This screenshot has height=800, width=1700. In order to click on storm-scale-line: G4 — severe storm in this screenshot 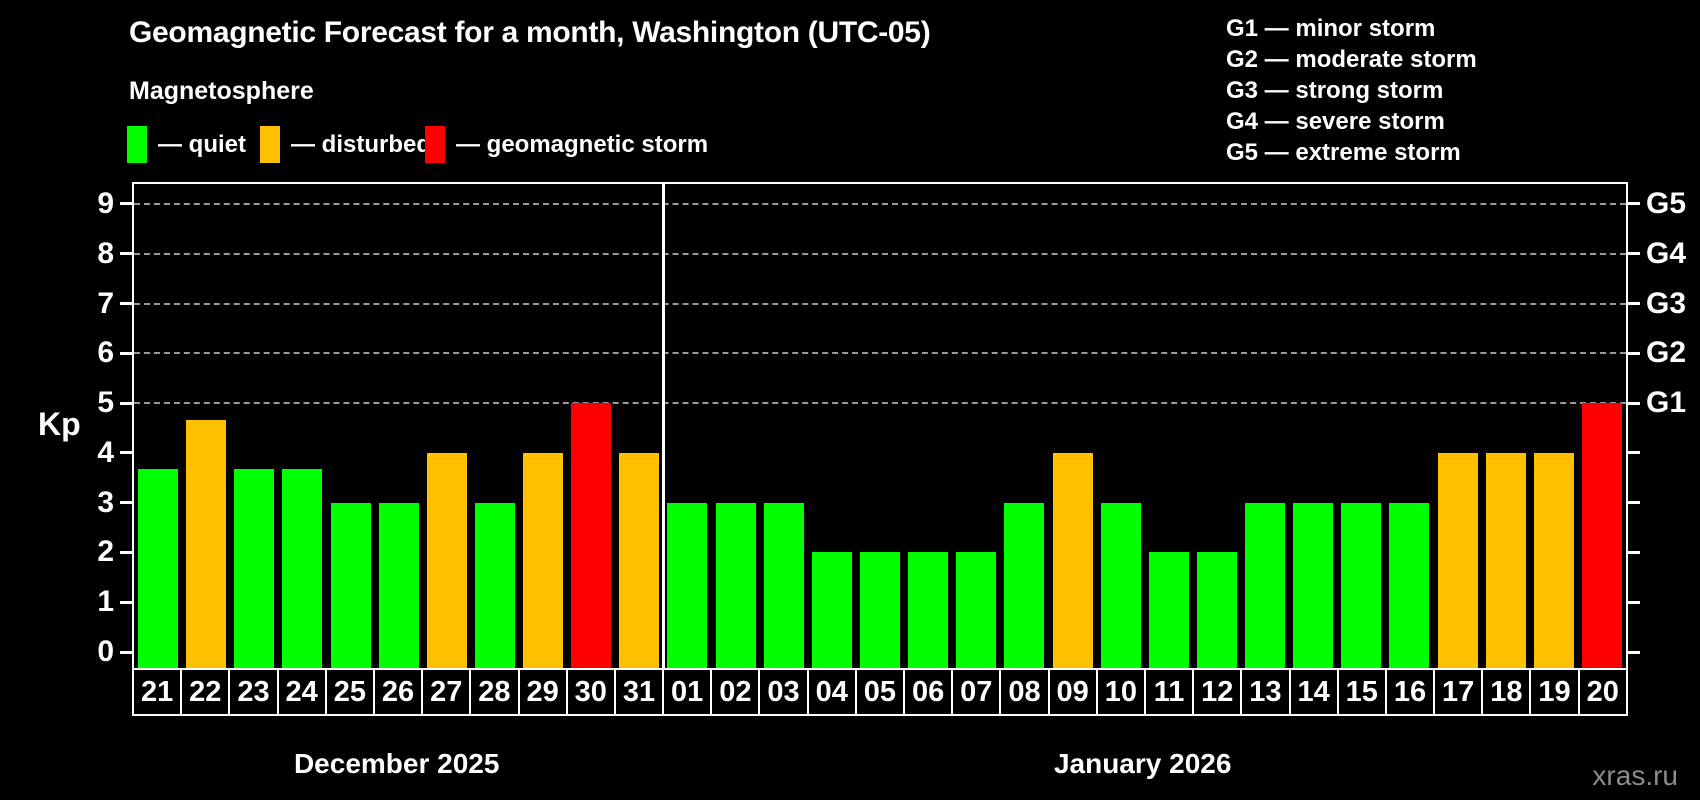, I will do `click(1335, 121)`.